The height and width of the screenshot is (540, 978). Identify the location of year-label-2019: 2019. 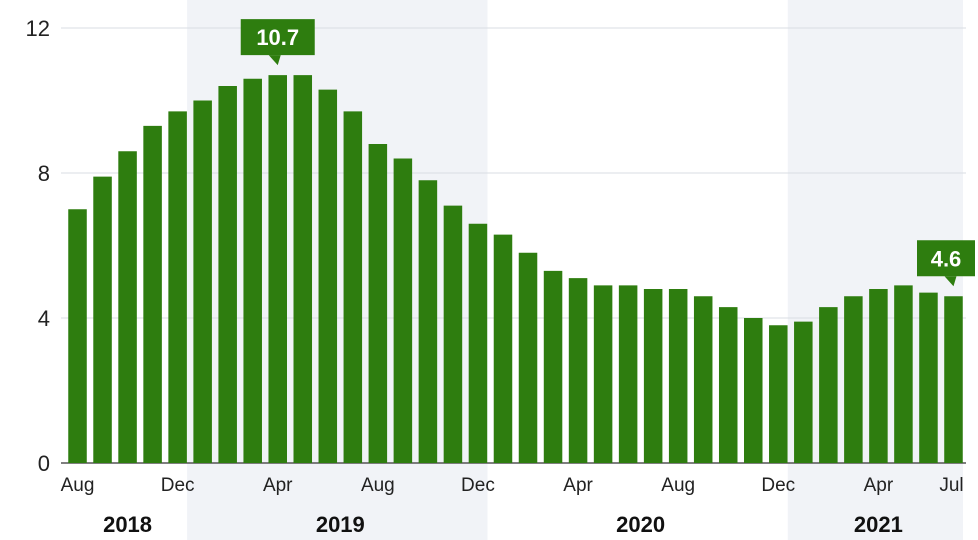
(340, 524).